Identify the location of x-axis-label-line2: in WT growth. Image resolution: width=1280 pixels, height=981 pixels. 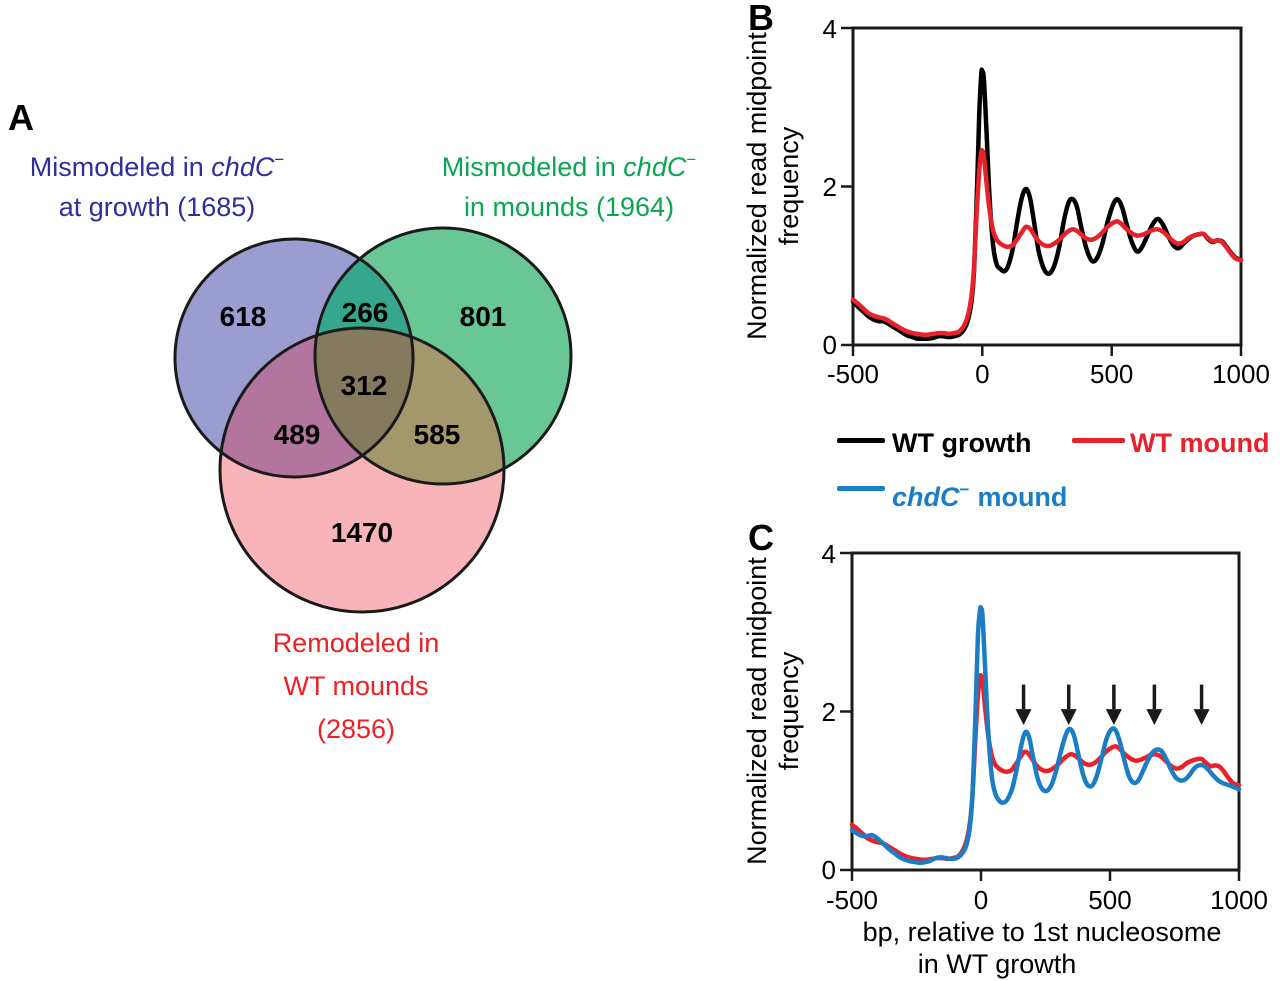
(997, 964).